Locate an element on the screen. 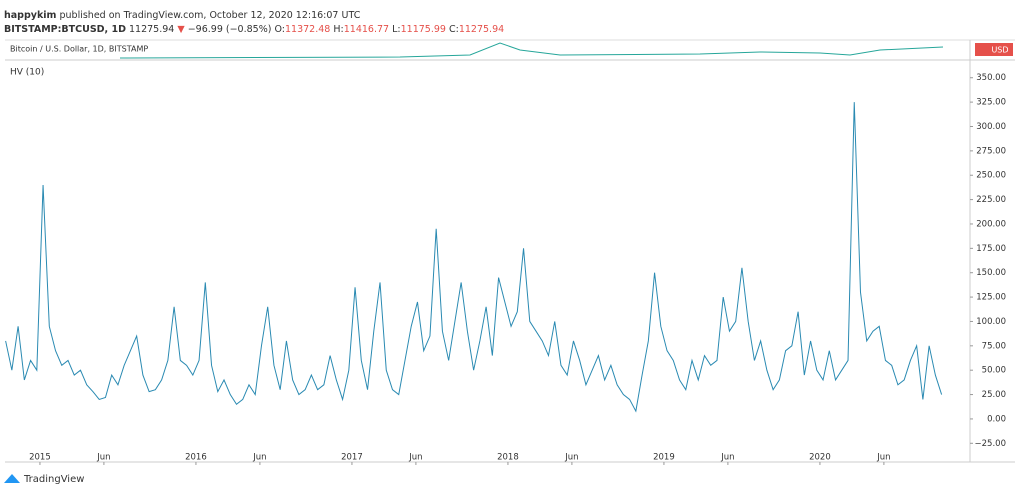  x-tick-label: 2015 is located at coordinates (40, 458).